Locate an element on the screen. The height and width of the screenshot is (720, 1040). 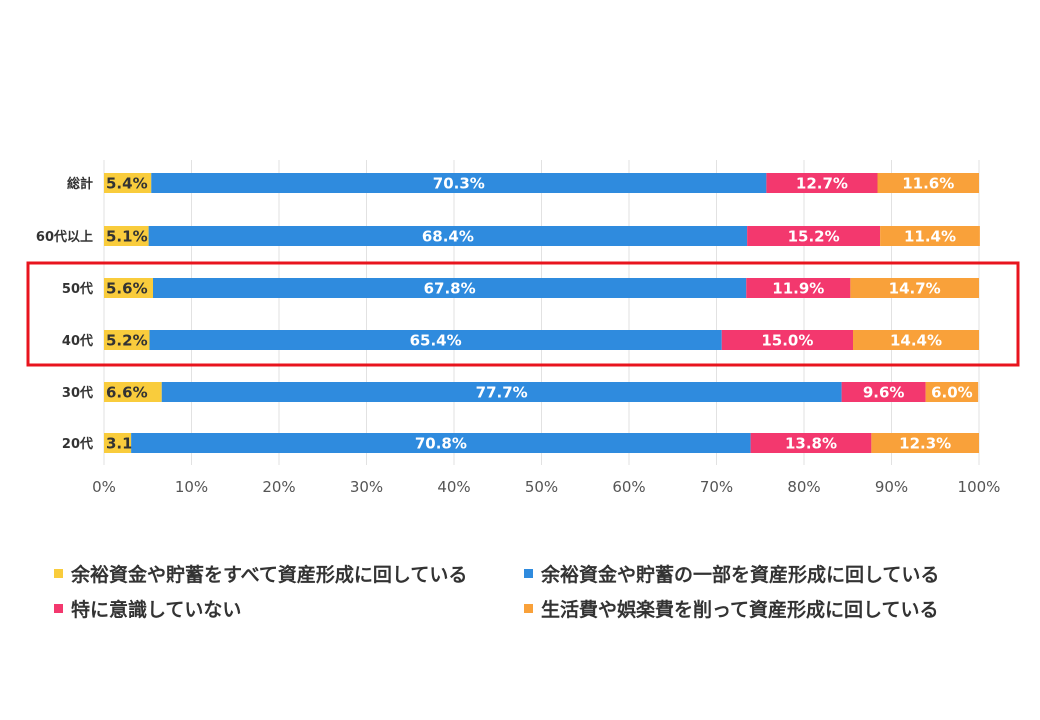
data-label: 11.6% is located at coordinates (928, 184).